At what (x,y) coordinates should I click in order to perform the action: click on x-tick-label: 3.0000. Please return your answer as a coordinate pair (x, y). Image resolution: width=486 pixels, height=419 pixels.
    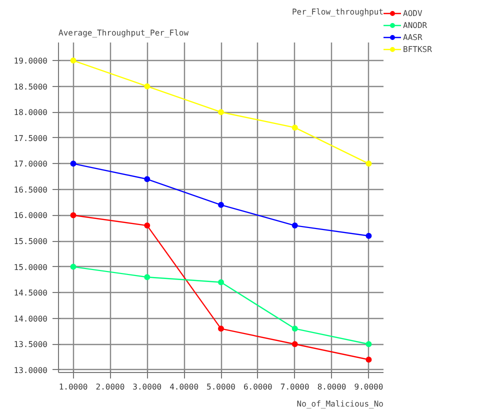
    Looking at the image, I should click on (147, 387).